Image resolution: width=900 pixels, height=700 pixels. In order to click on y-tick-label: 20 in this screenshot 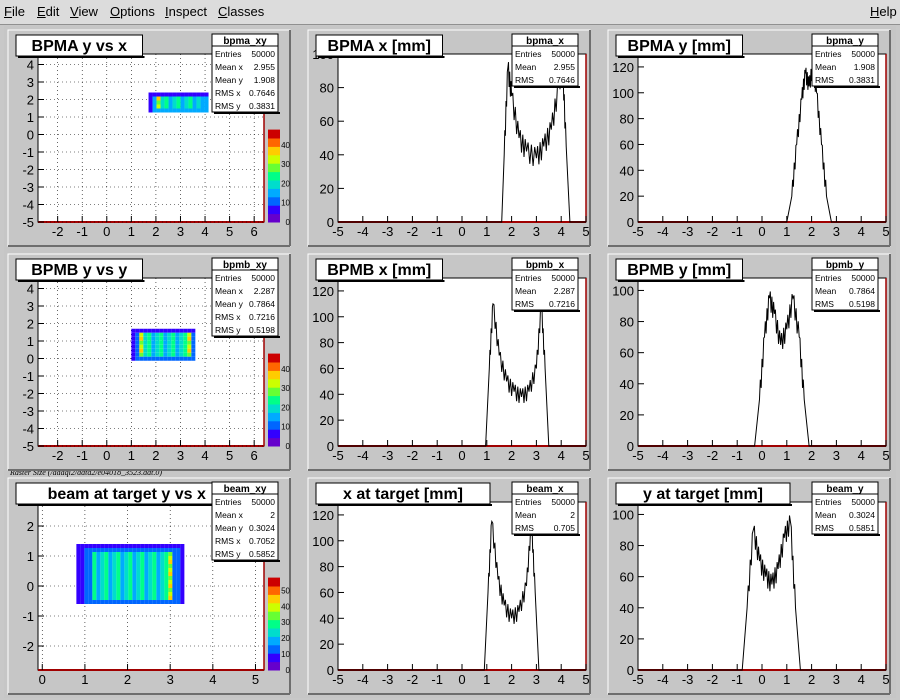, I will do `click(627, 415)`.